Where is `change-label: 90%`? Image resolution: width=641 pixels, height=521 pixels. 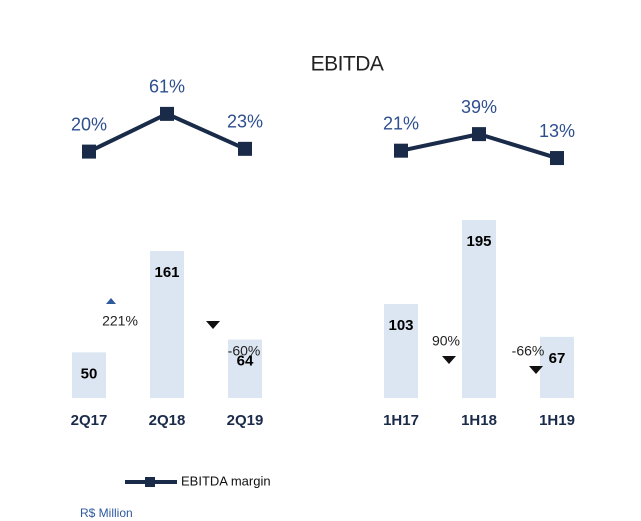 change-label: 90% is located at coordinates (446, 341).